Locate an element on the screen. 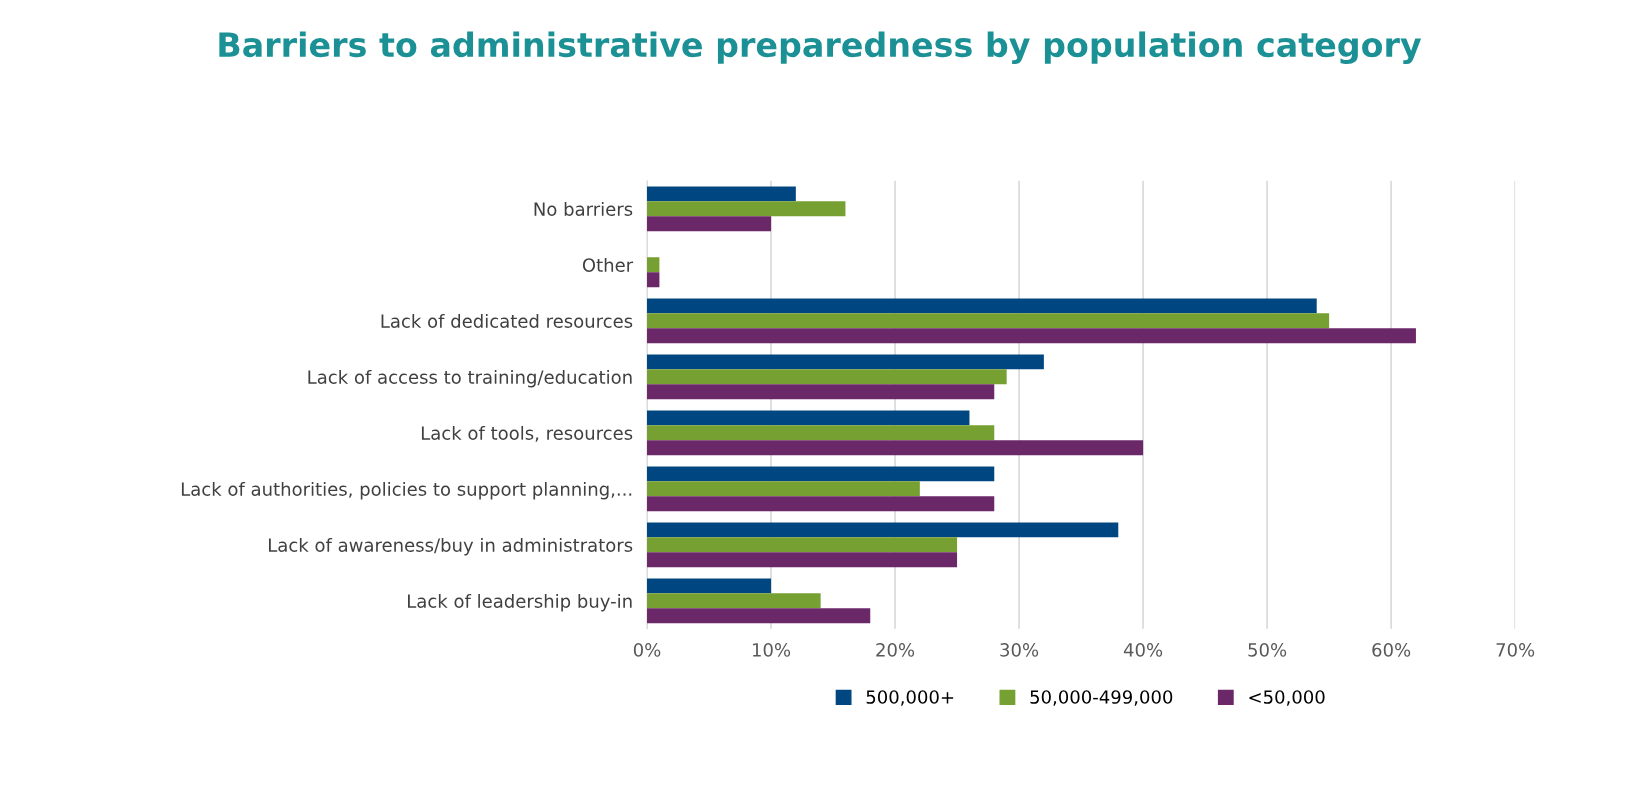 This screenshot has width=1638, height=786. x-tick-label: 10% is located at coordinates (771, 650).